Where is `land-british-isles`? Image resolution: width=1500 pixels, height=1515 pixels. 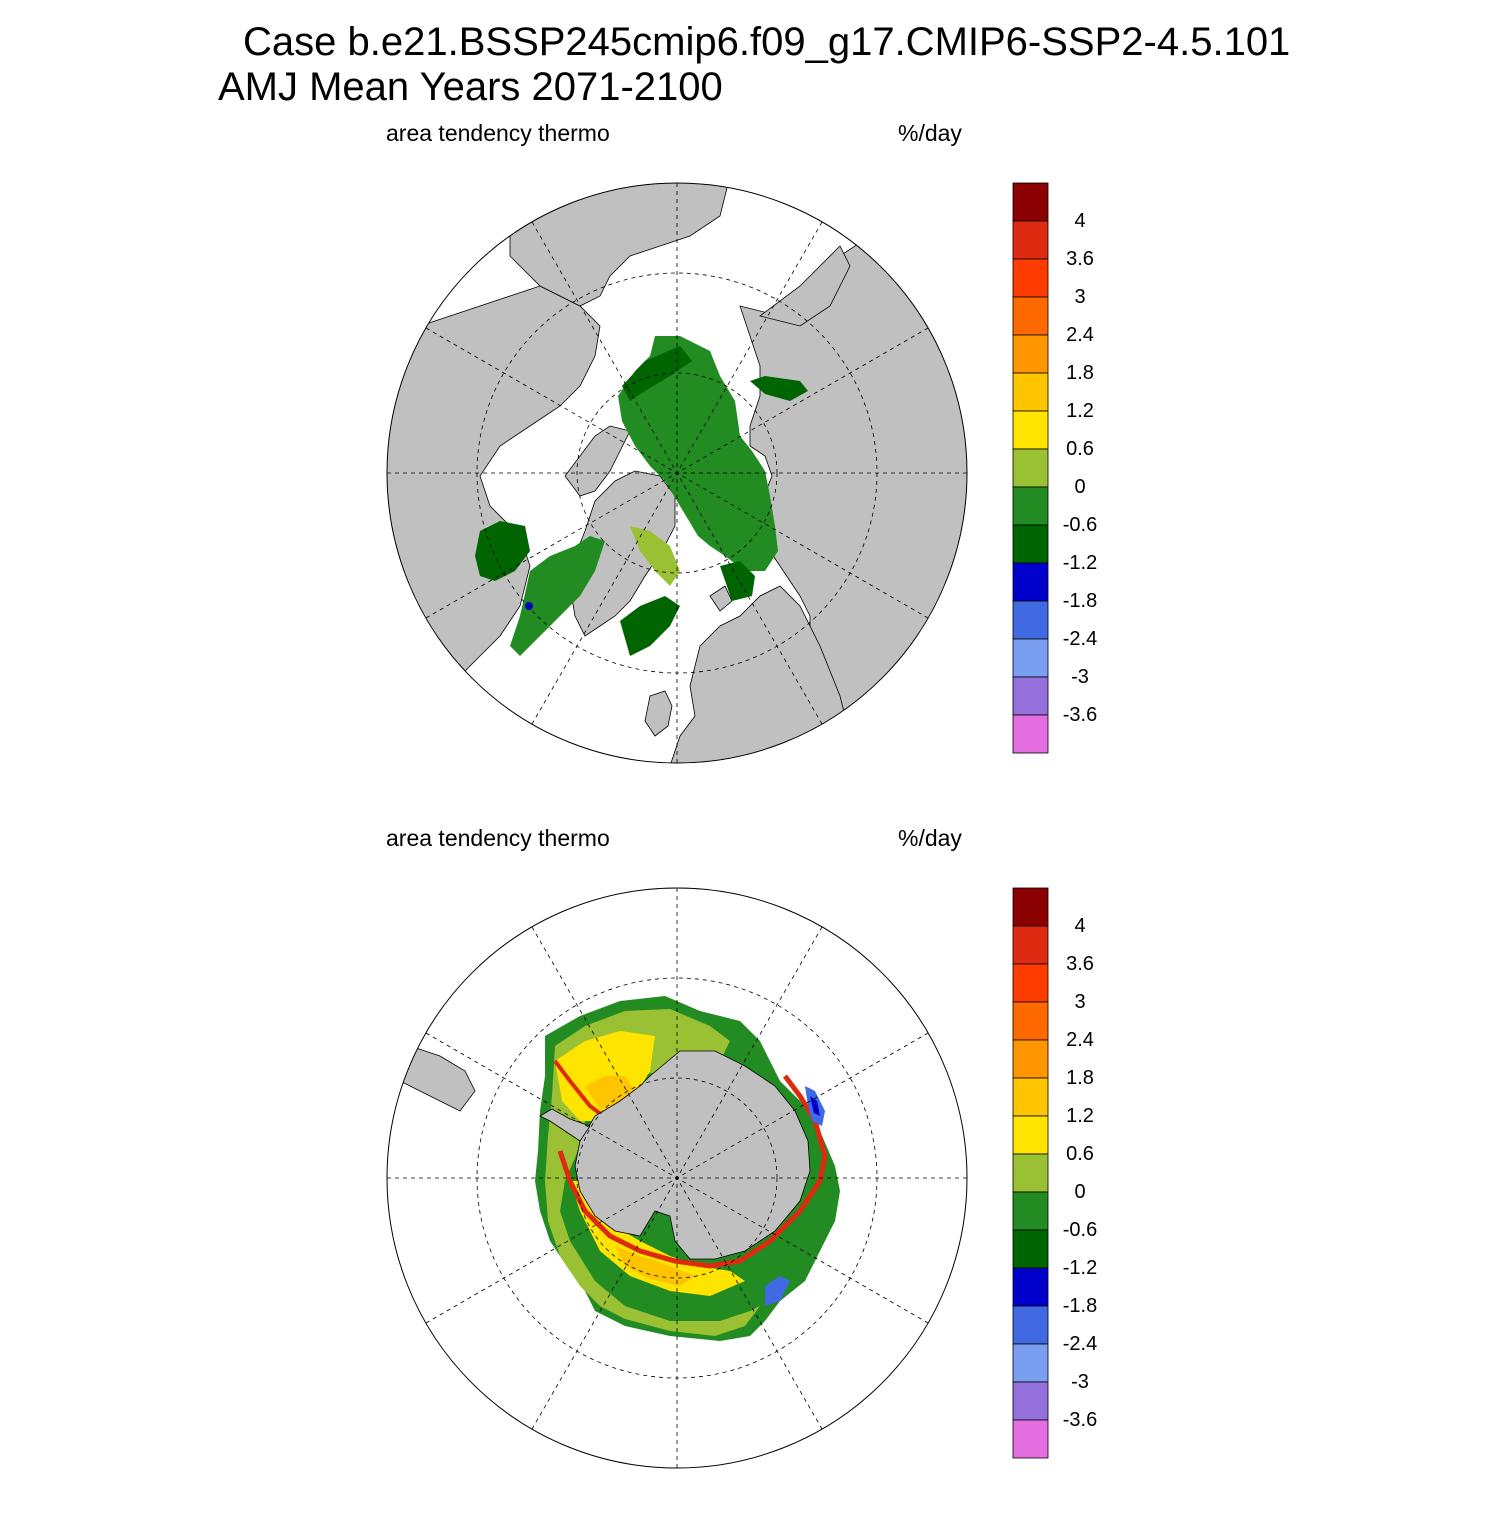
land-british-isles is located at coordinates (658, 713).